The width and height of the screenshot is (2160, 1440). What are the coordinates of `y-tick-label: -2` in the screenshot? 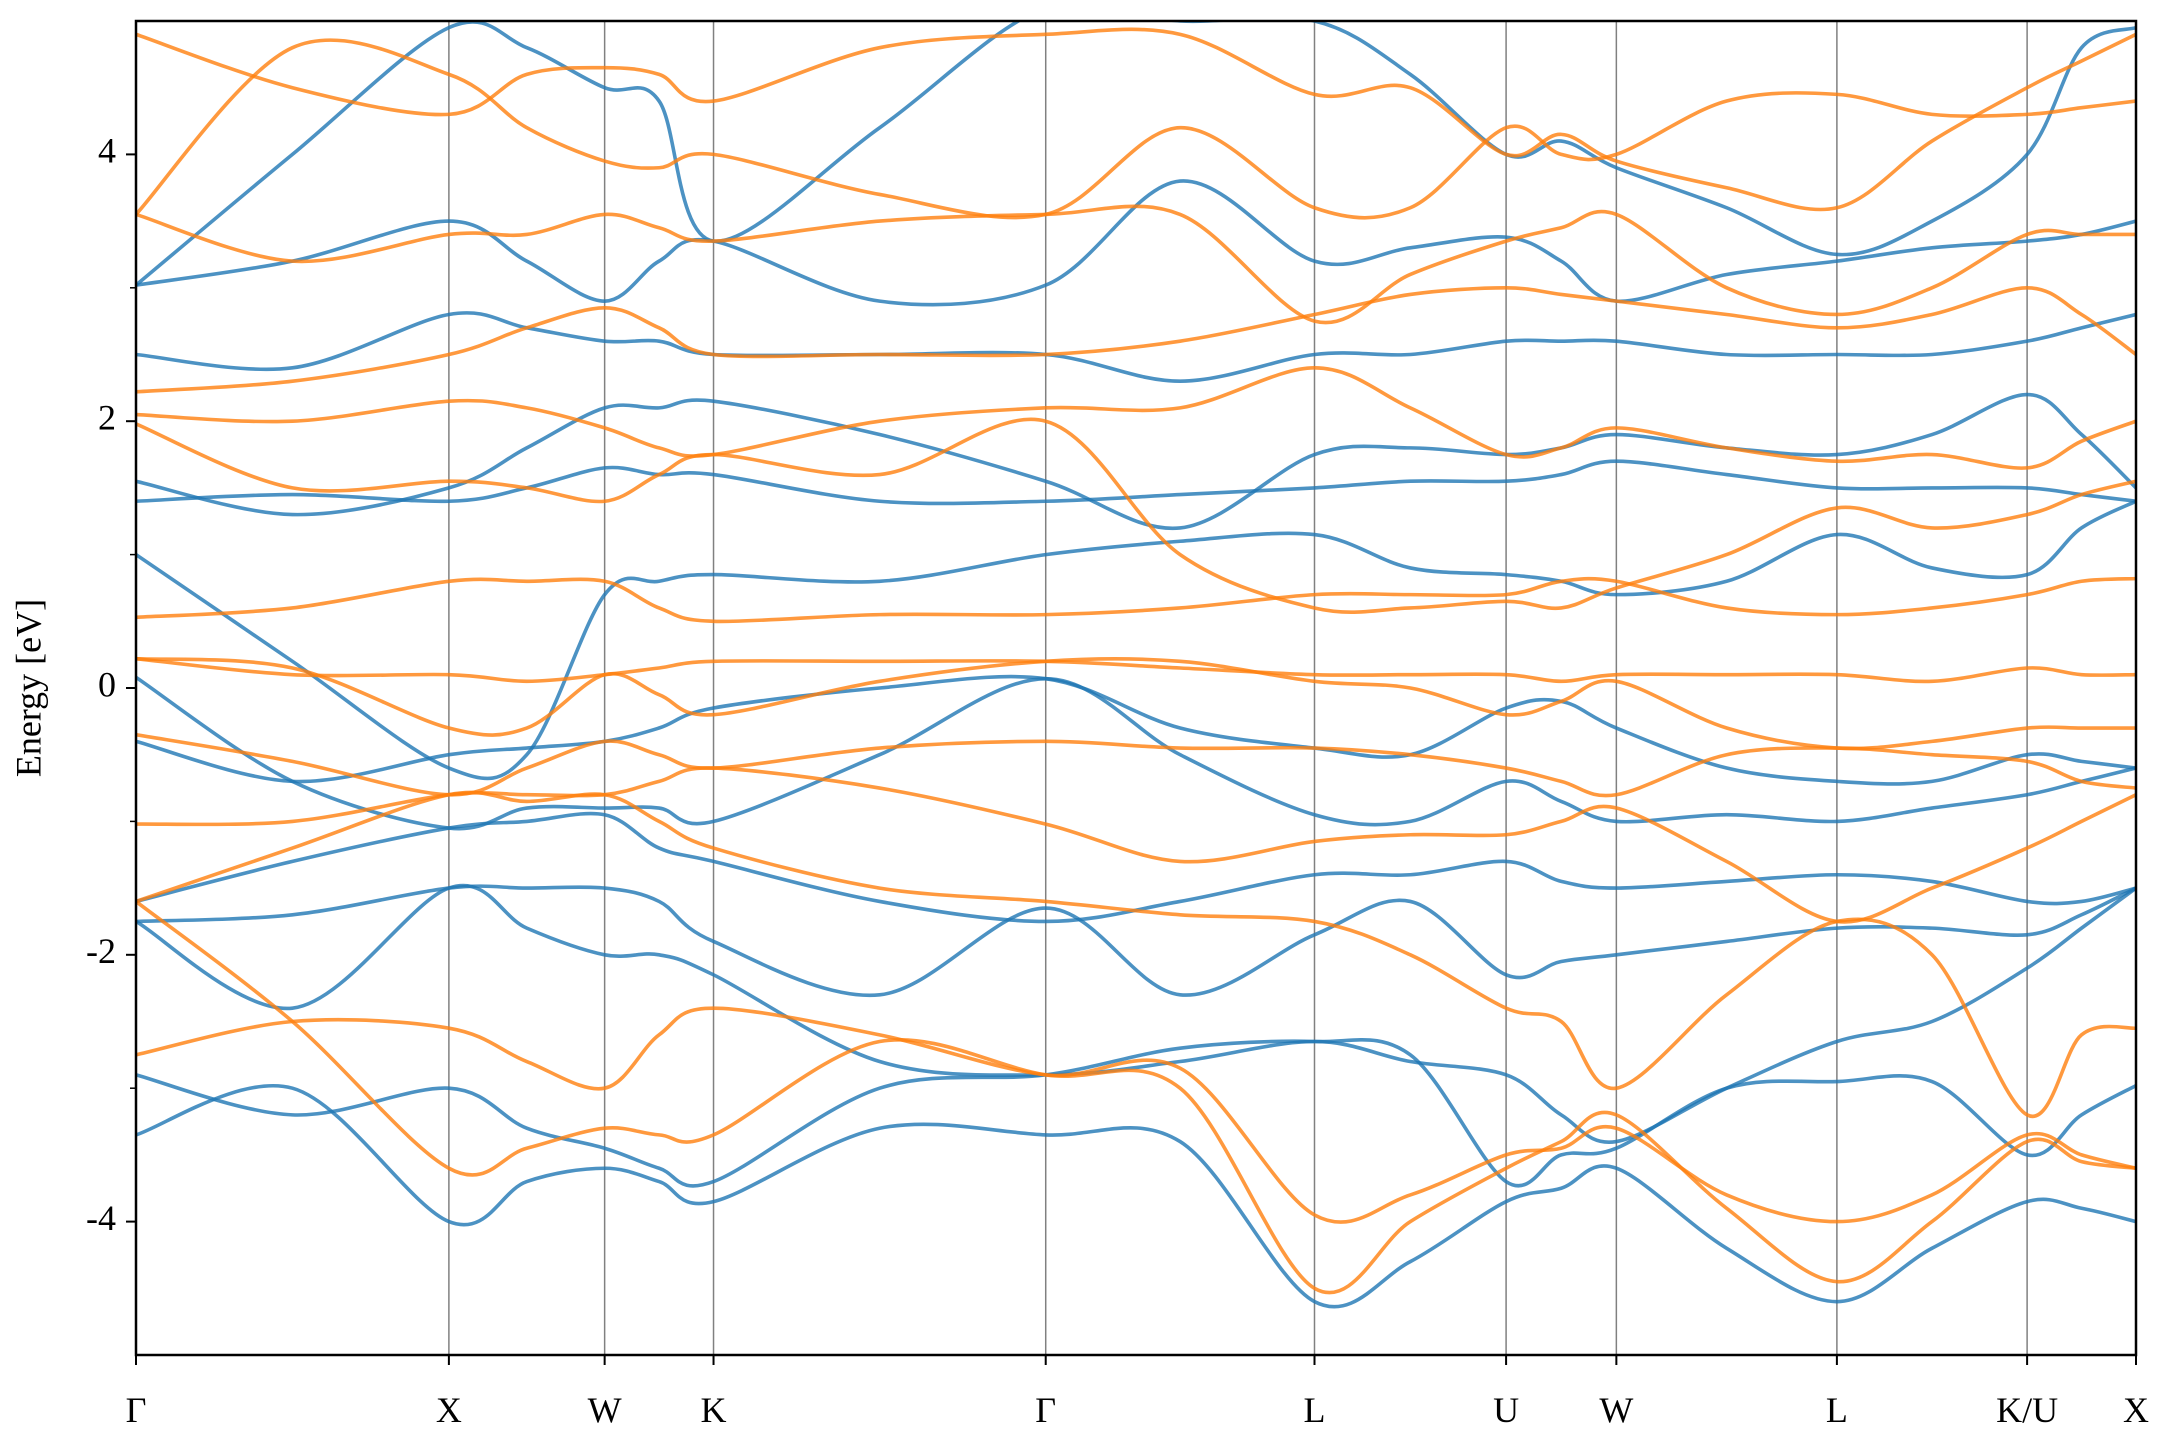 It's located at (101, 951).